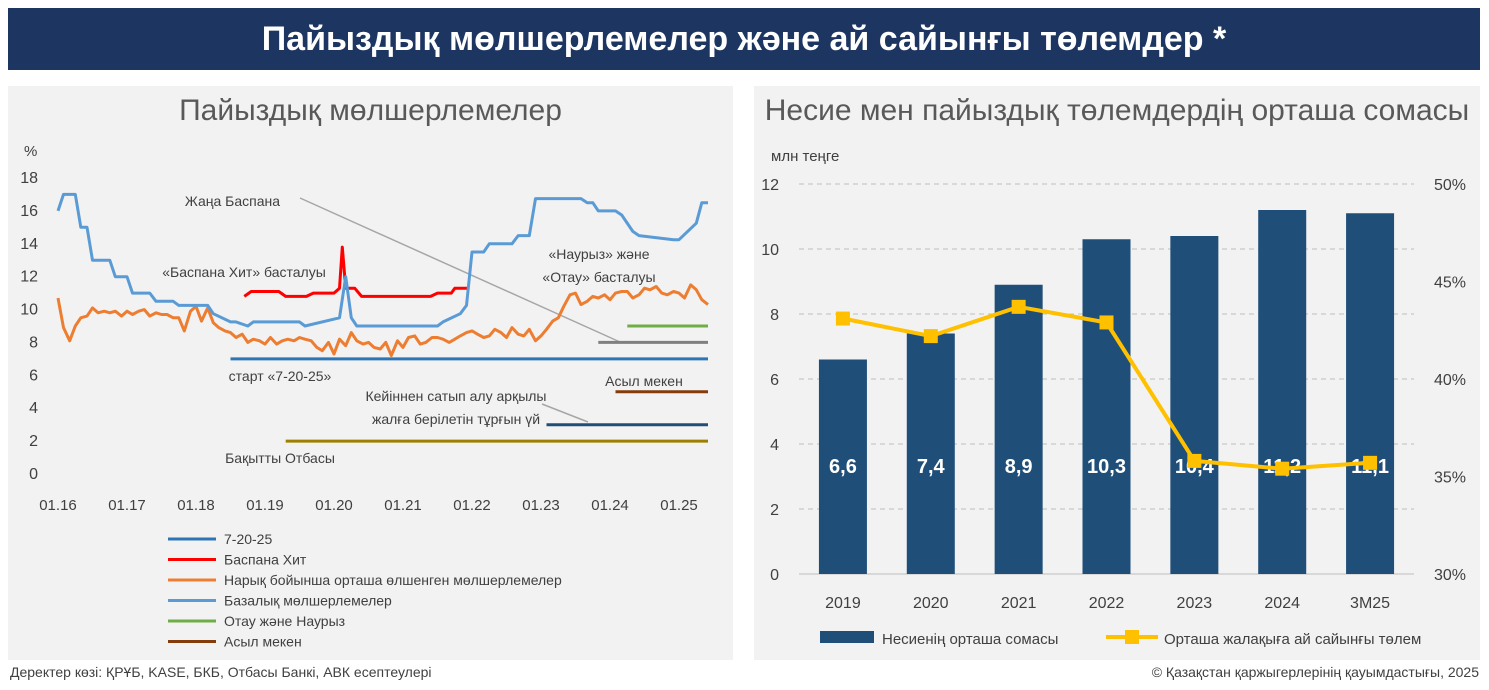 This screenshot has width=1489, height=690. I want to click on annotation-label: Кейіннен сатып алу арқылы, so click(455, 396).